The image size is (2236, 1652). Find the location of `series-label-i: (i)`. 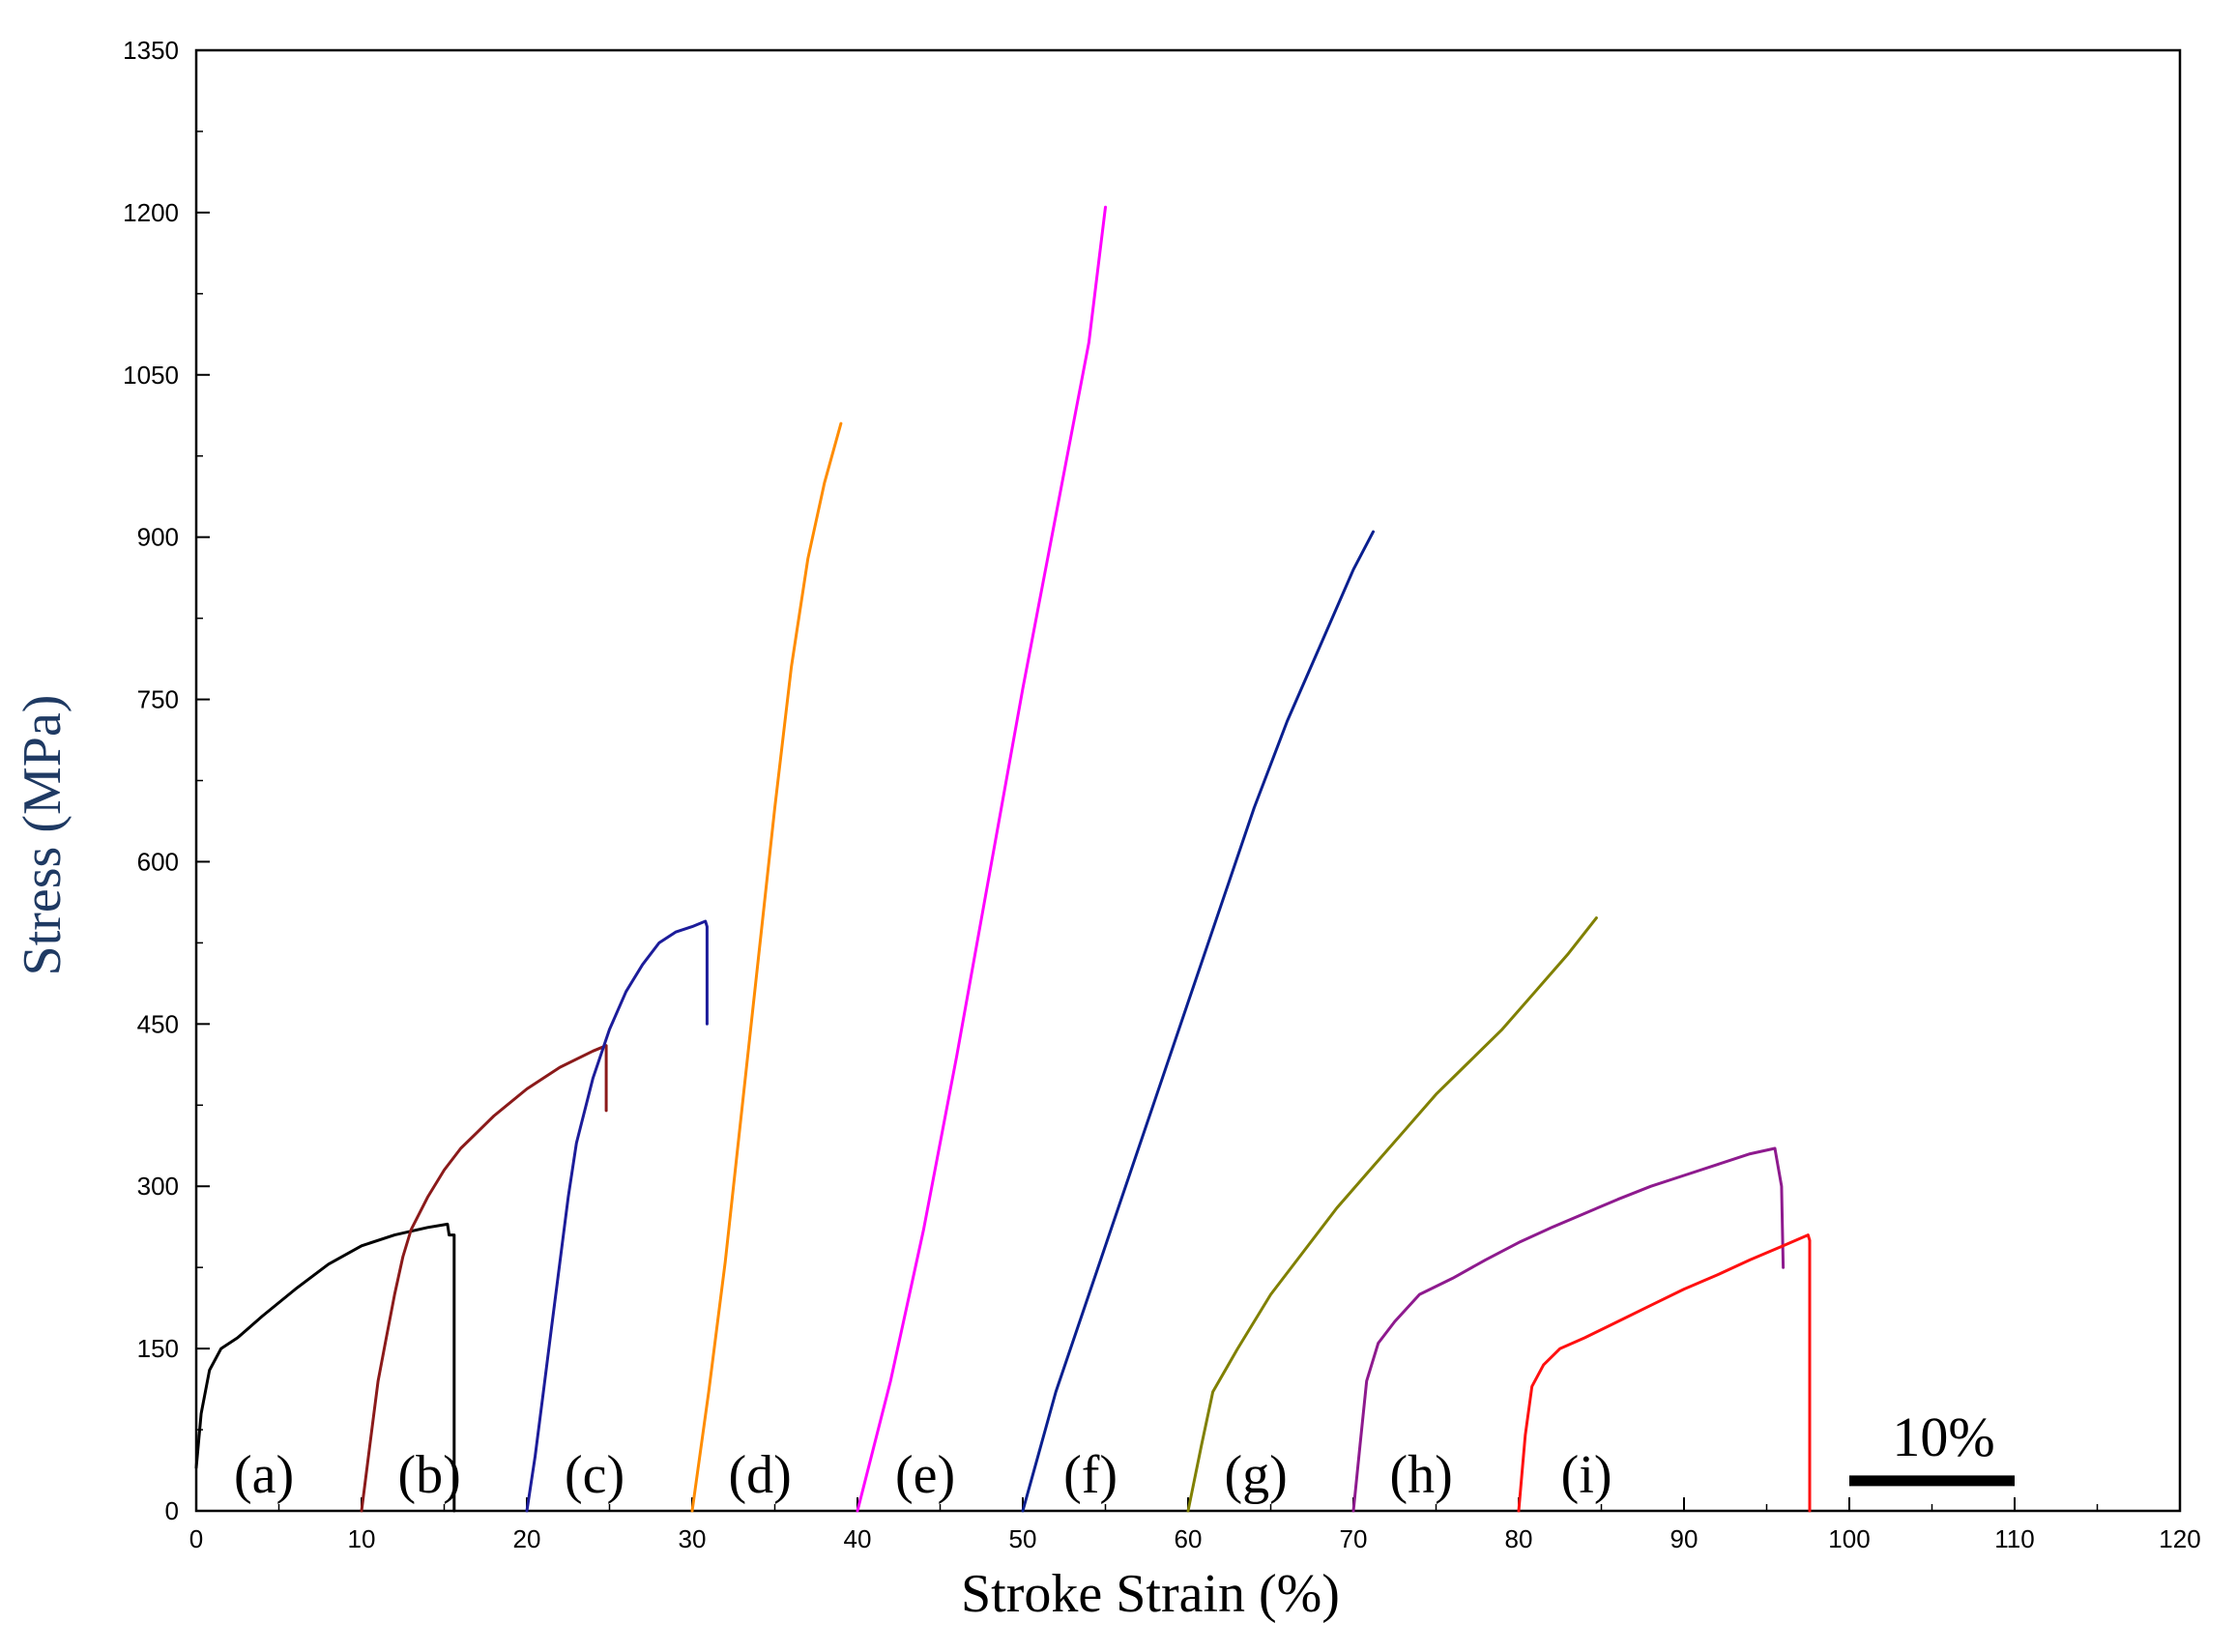

series-label-i: (i) is located at coordinates (1586, 1475).